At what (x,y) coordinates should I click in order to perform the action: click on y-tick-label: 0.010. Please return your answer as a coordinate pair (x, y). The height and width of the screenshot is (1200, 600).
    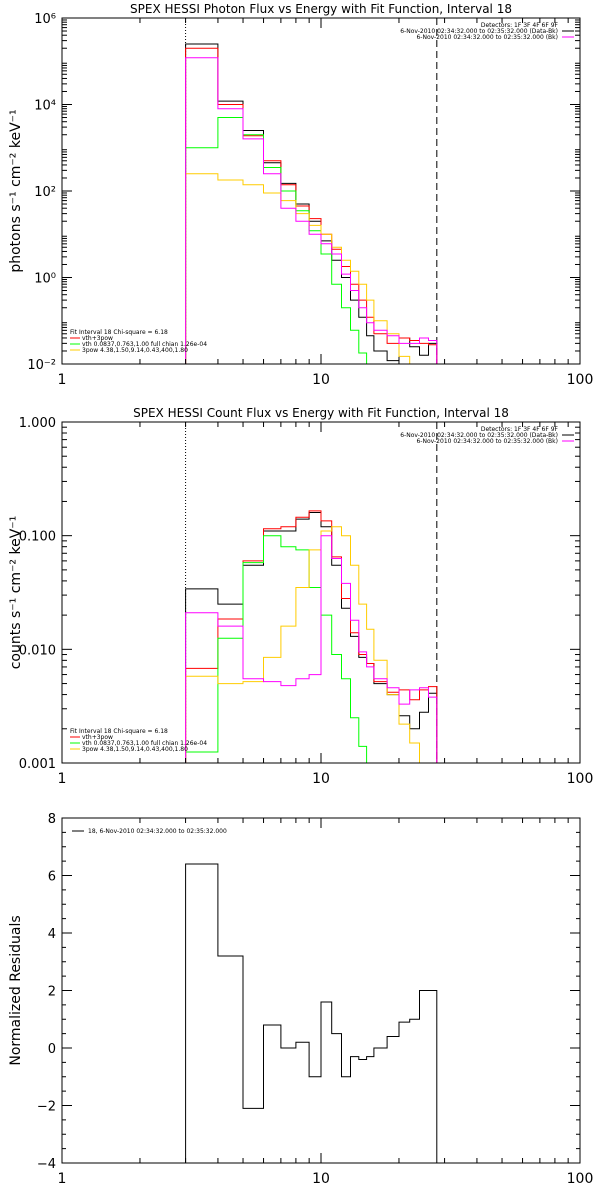
    Looking at the image, I should click on (37, 650).